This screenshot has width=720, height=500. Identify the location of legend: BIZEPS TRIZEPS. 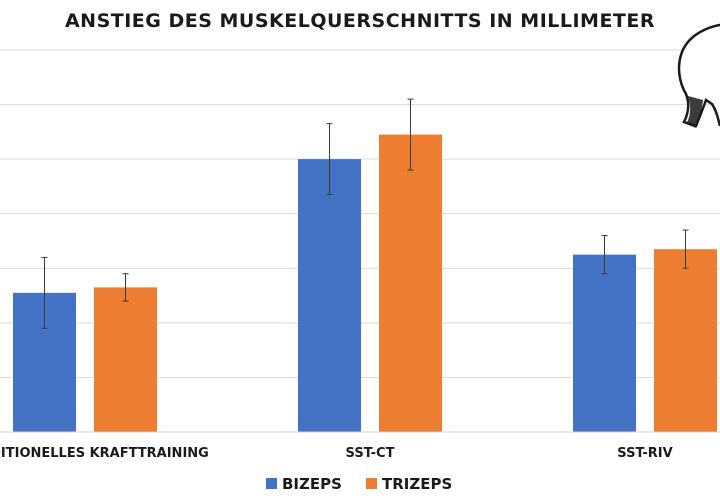
(359, 484).